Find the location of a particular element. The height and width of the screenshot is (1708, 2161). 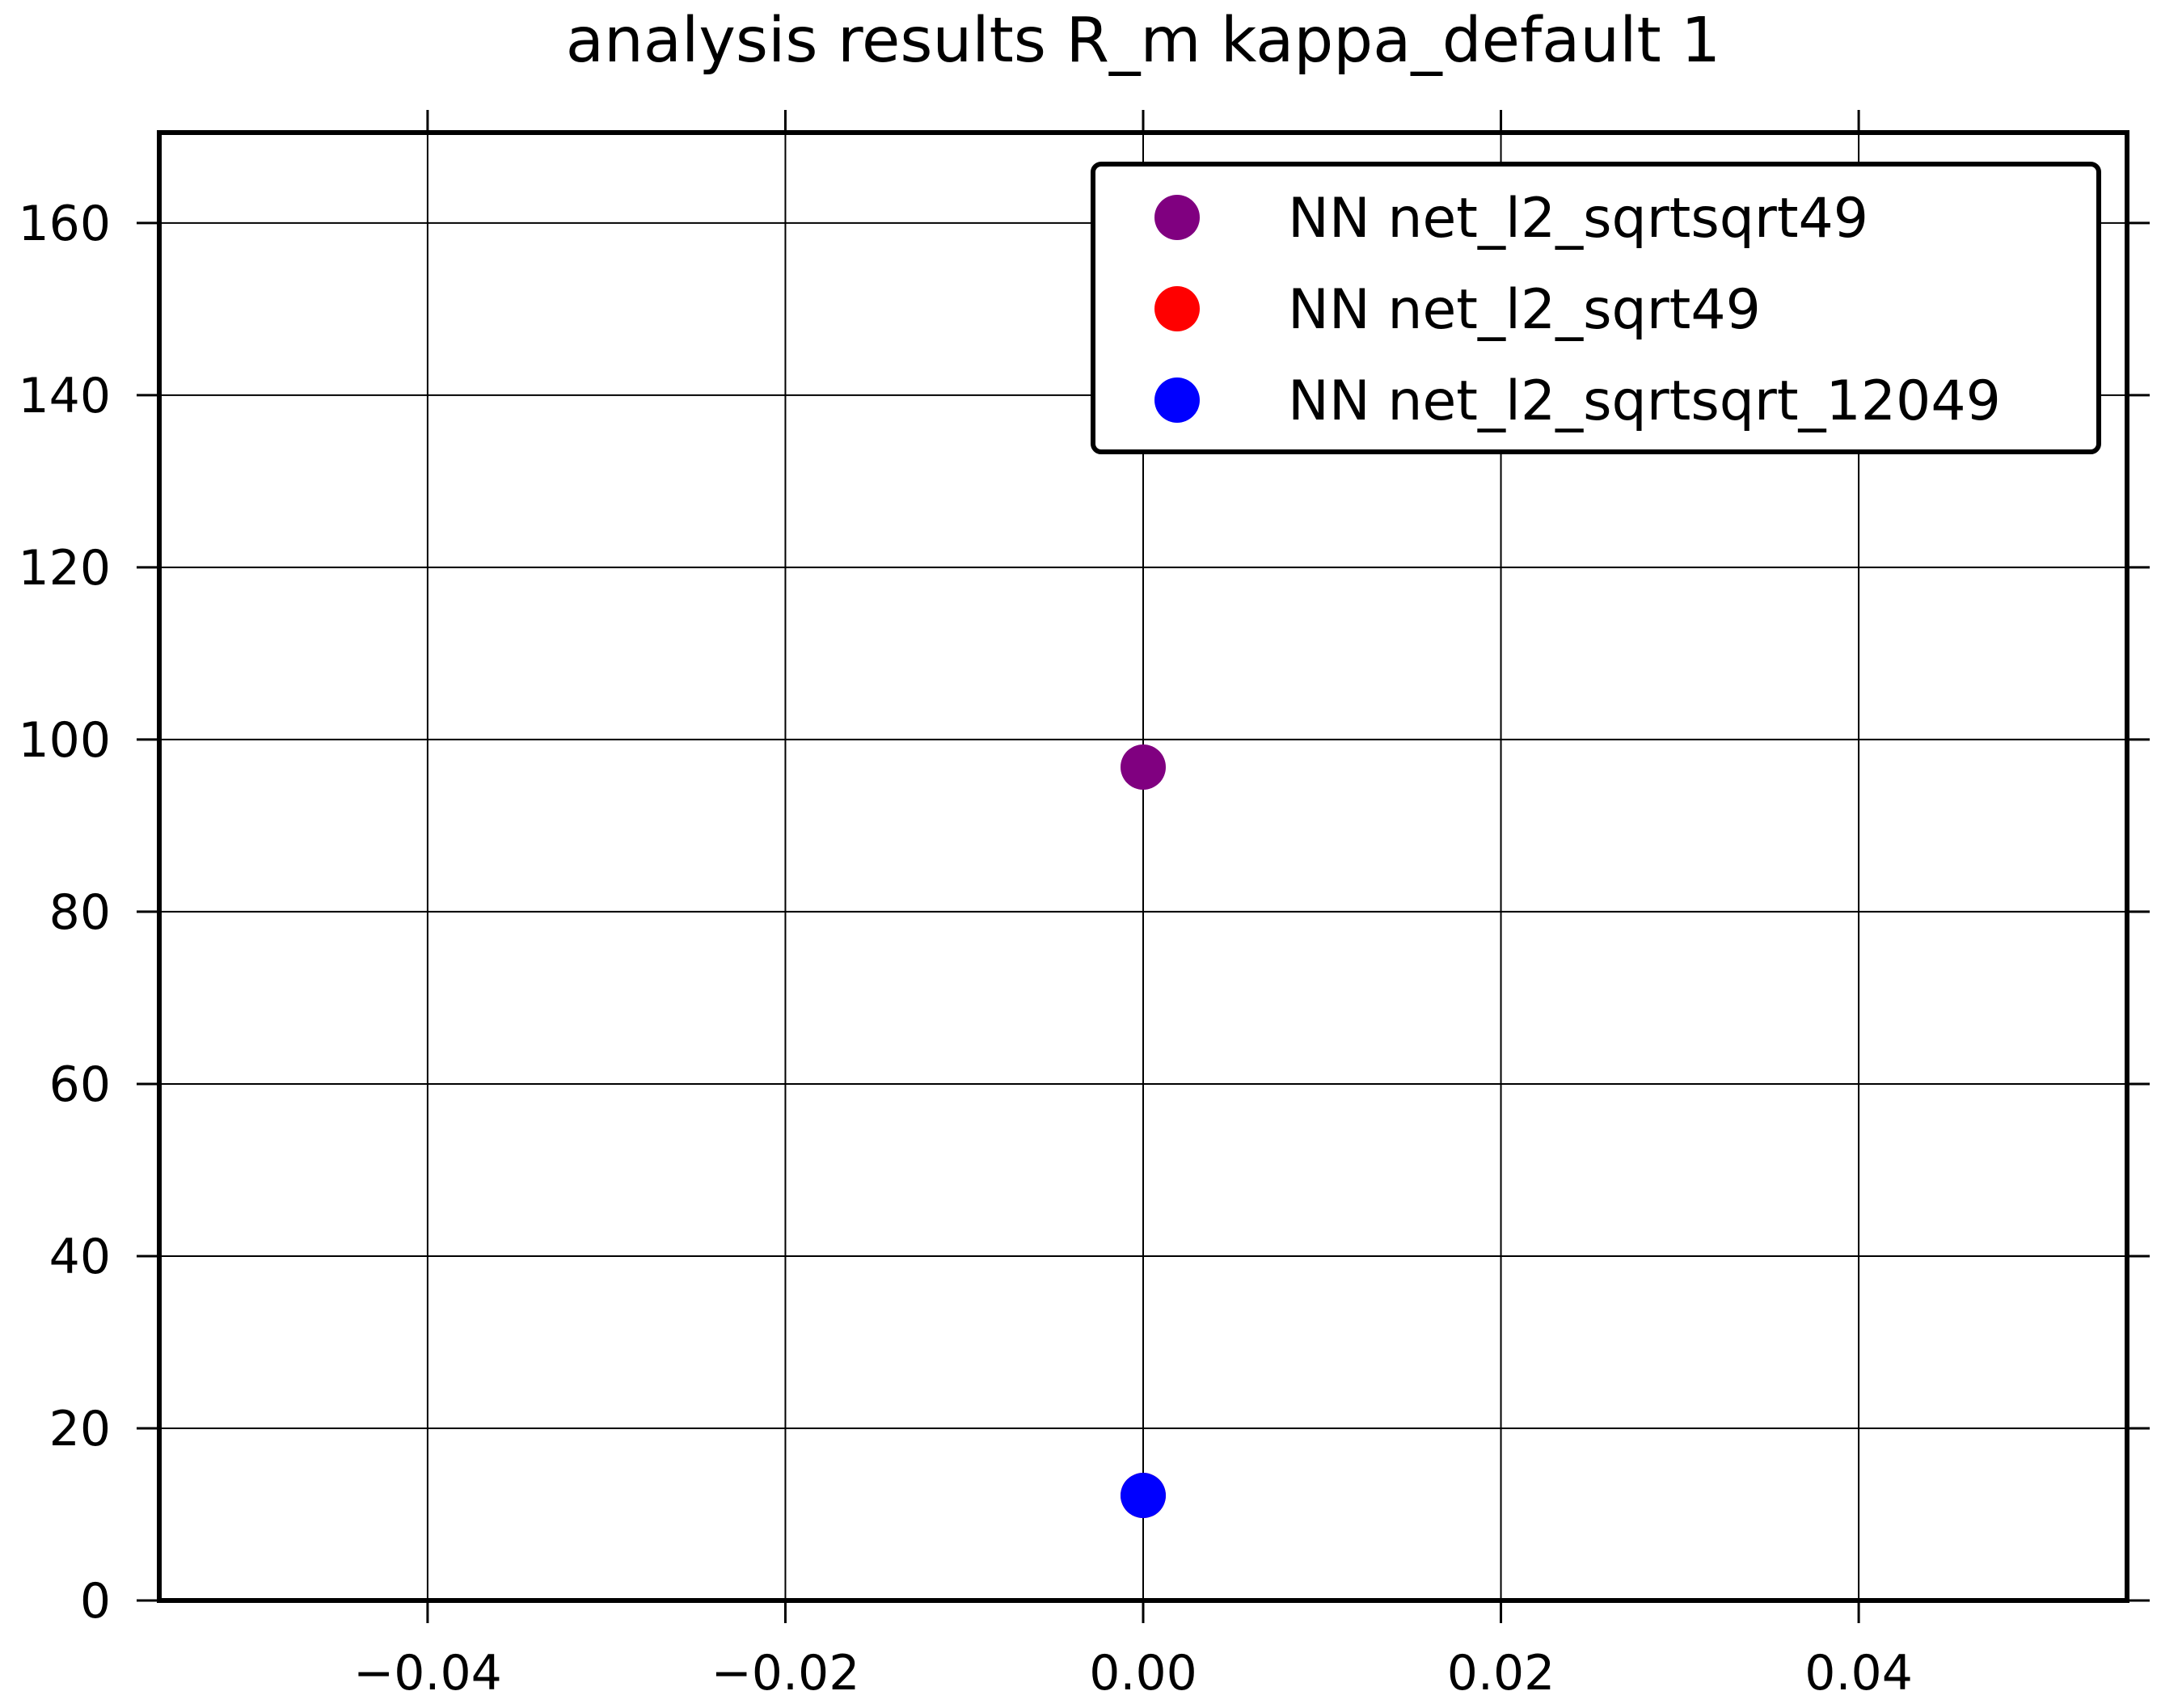

x-tick-label: 0.02 is located at coordinates (1501, 1674).